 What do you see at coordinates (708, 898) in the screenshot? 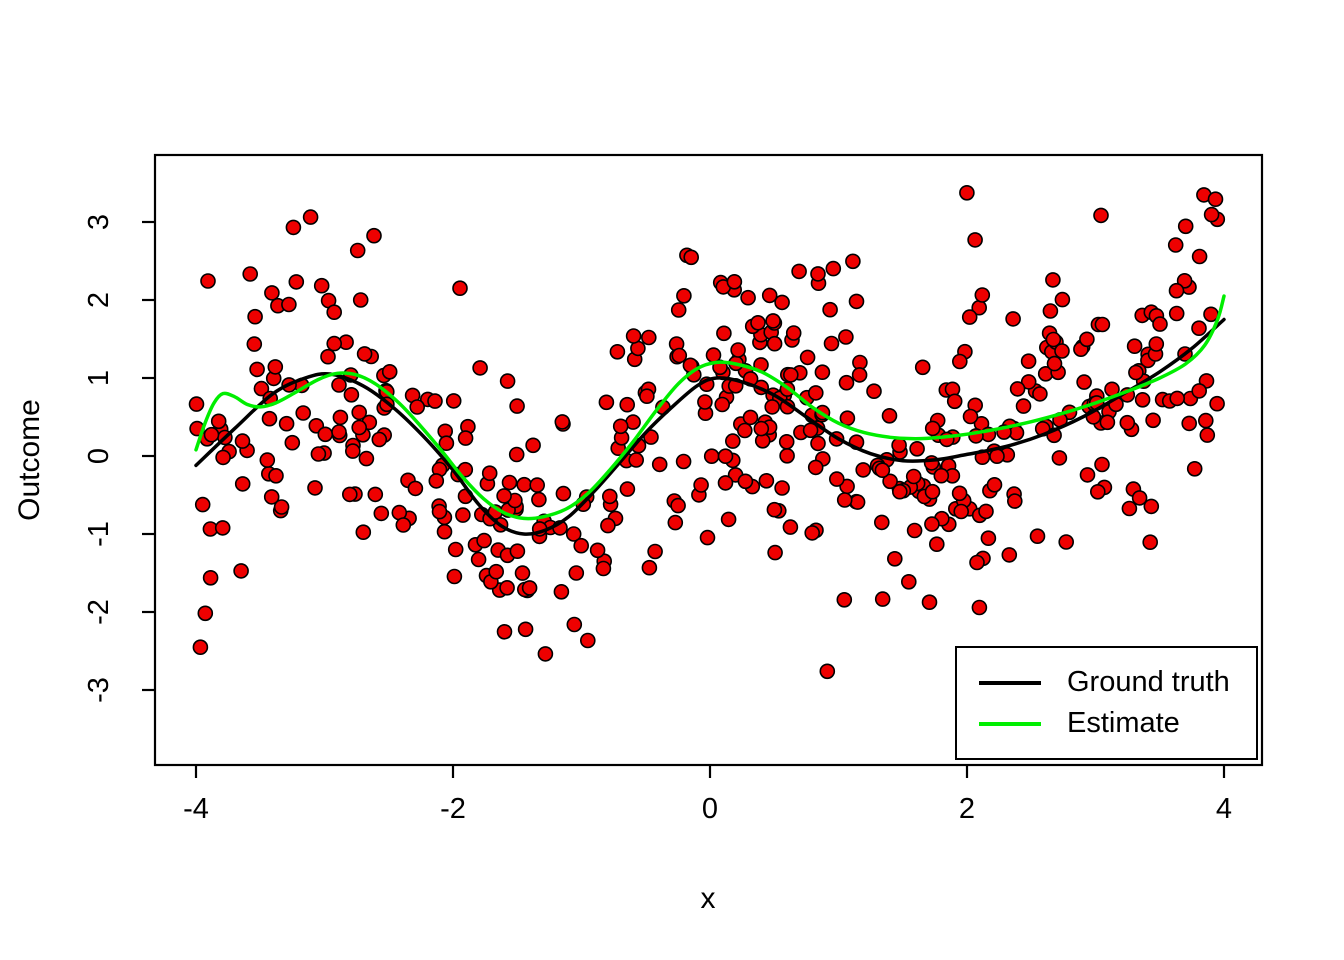
I see `x-axis-label: x` at bounding box center [708, 898].